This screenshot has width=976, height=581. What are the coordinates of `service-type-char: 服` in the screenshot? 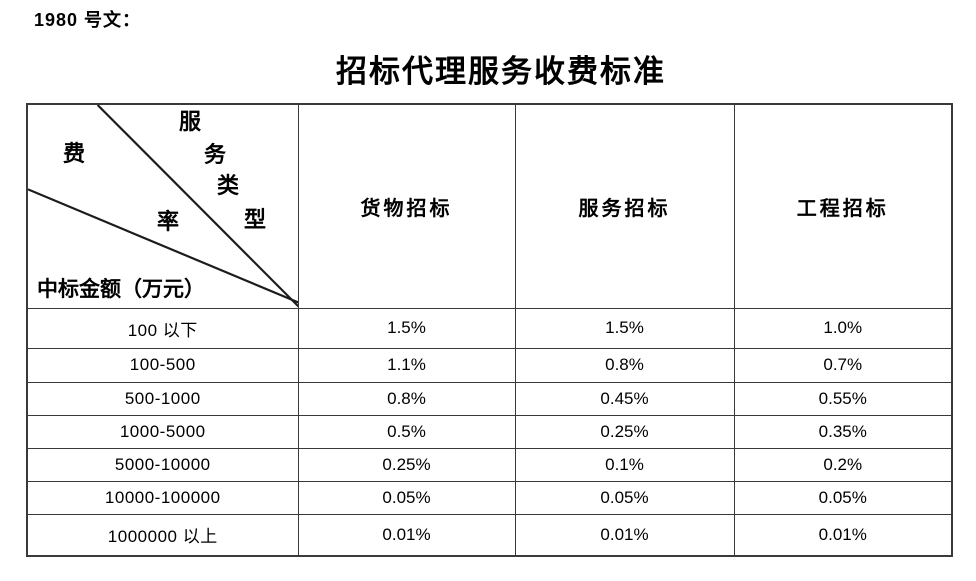 It's located at (190, 121).